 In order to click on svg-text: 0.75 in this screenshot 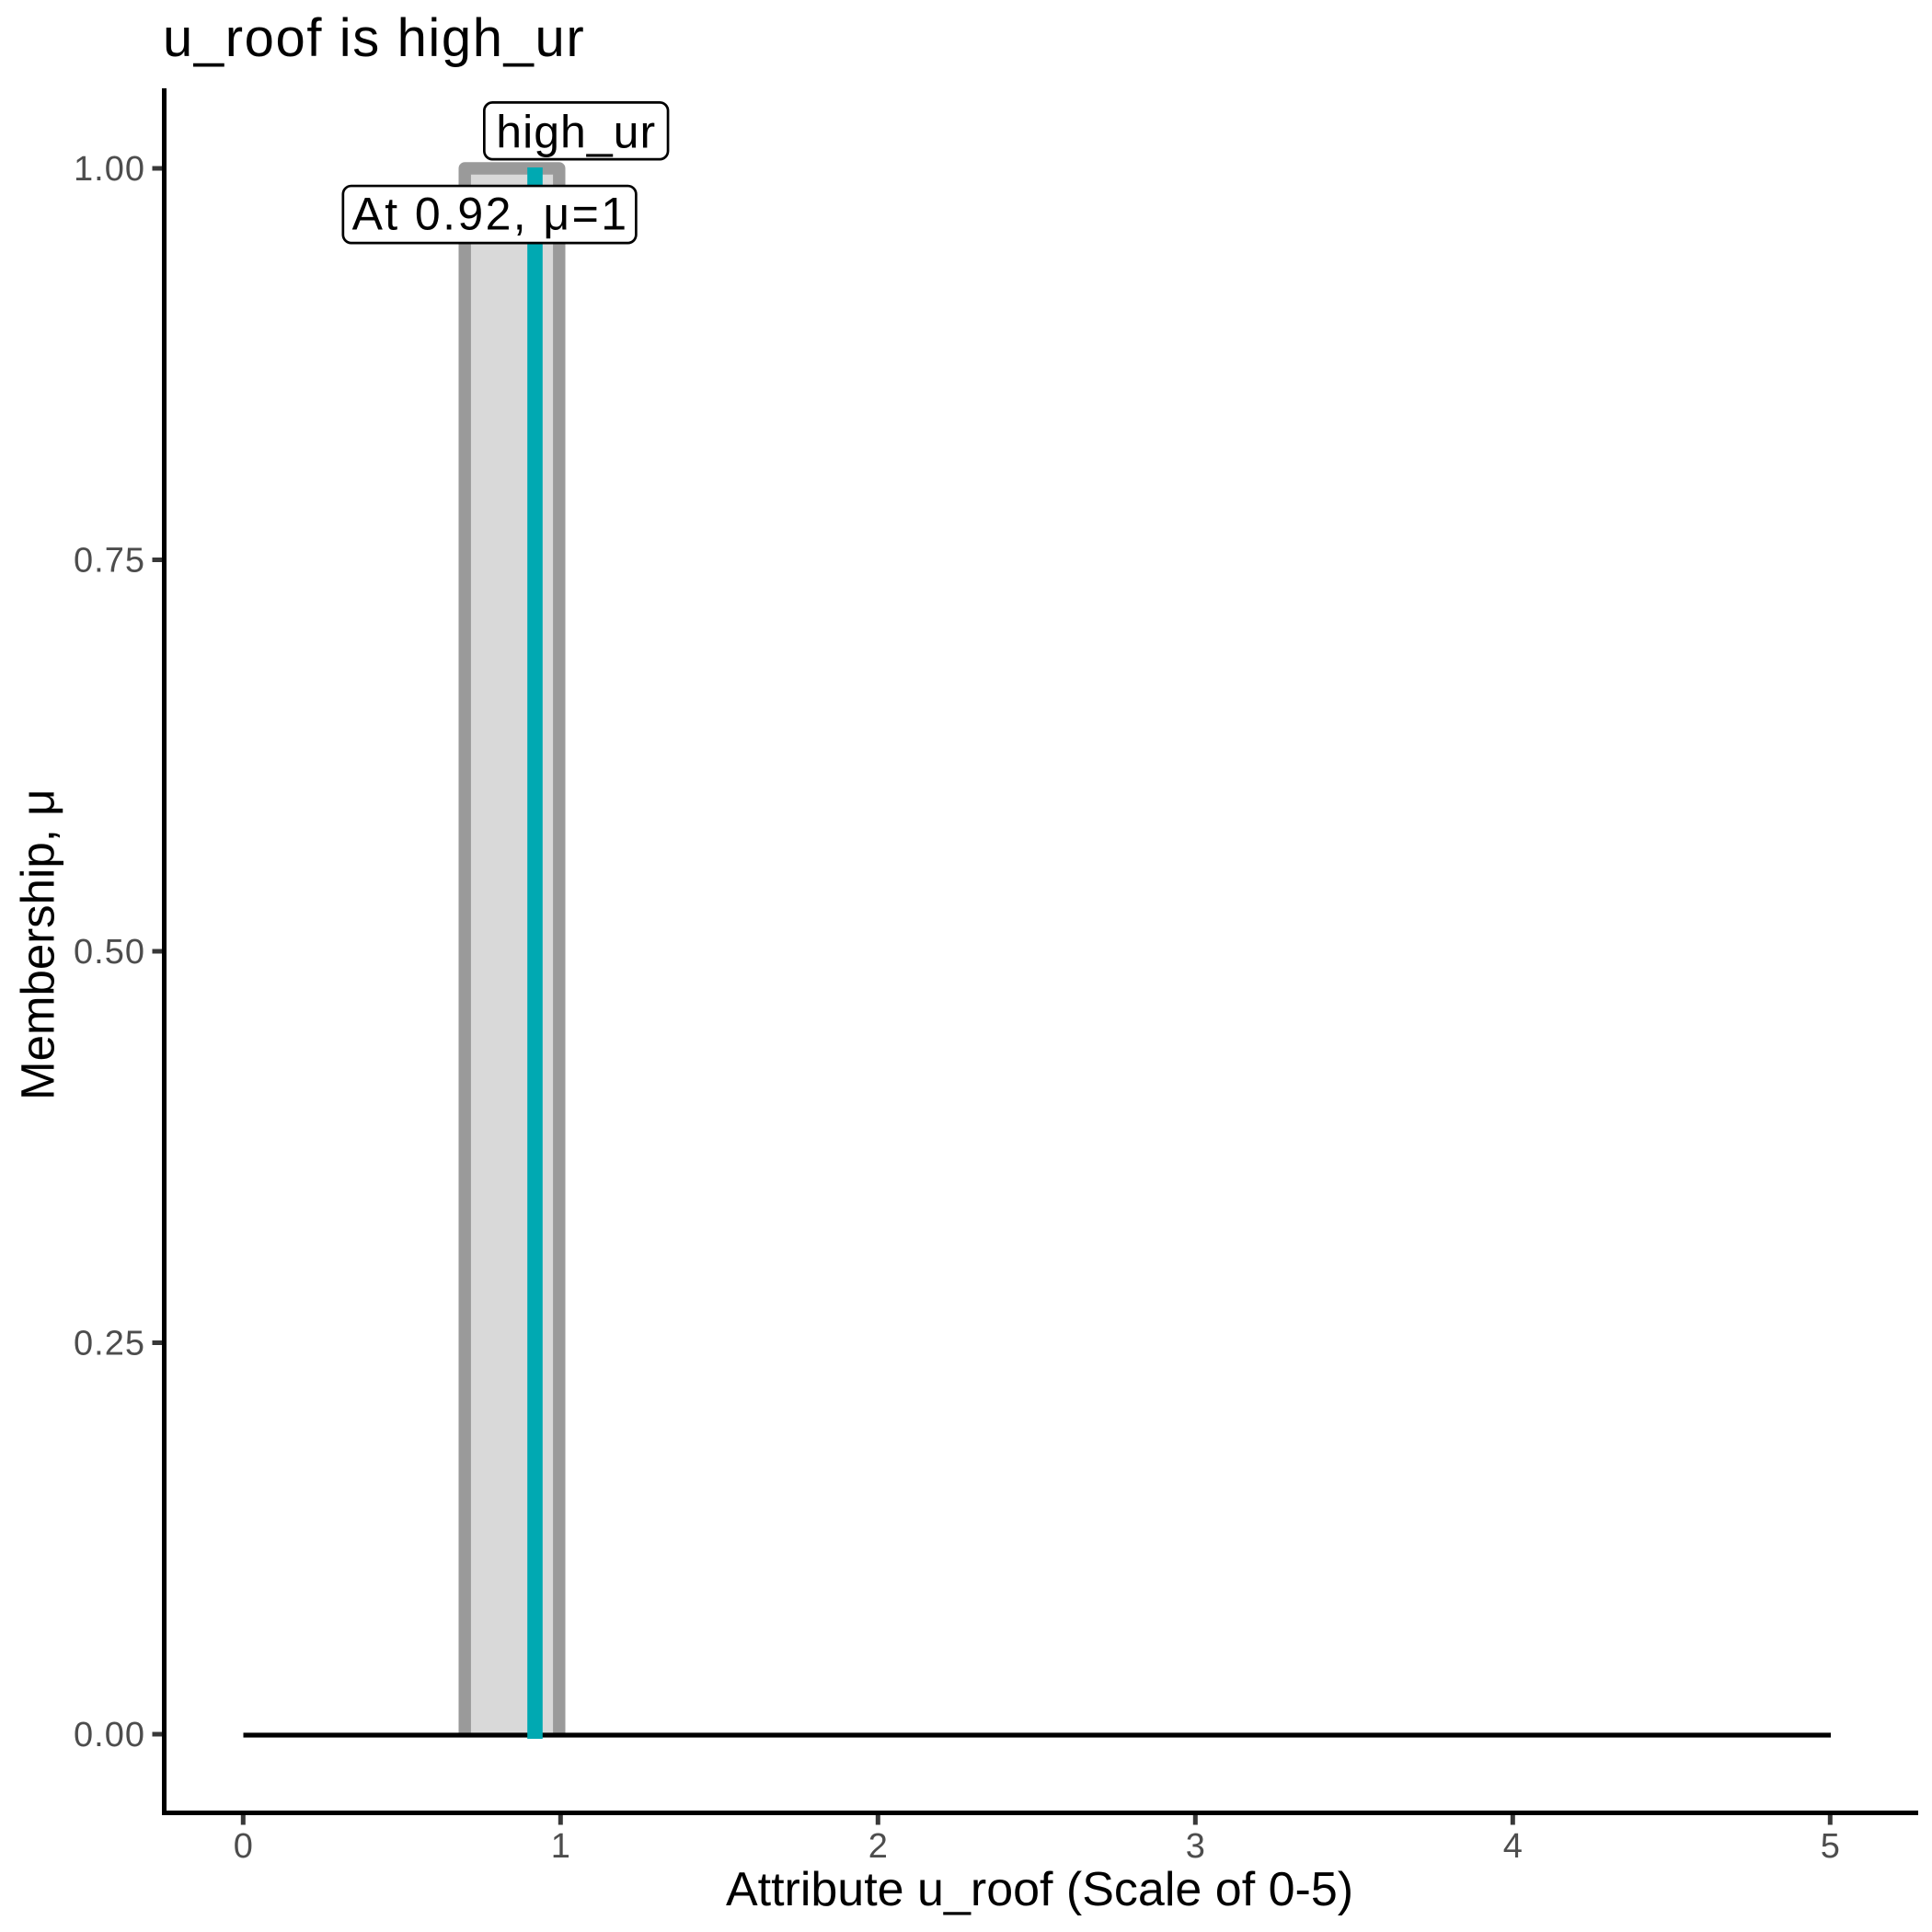, I will do `click(109, 561)`.